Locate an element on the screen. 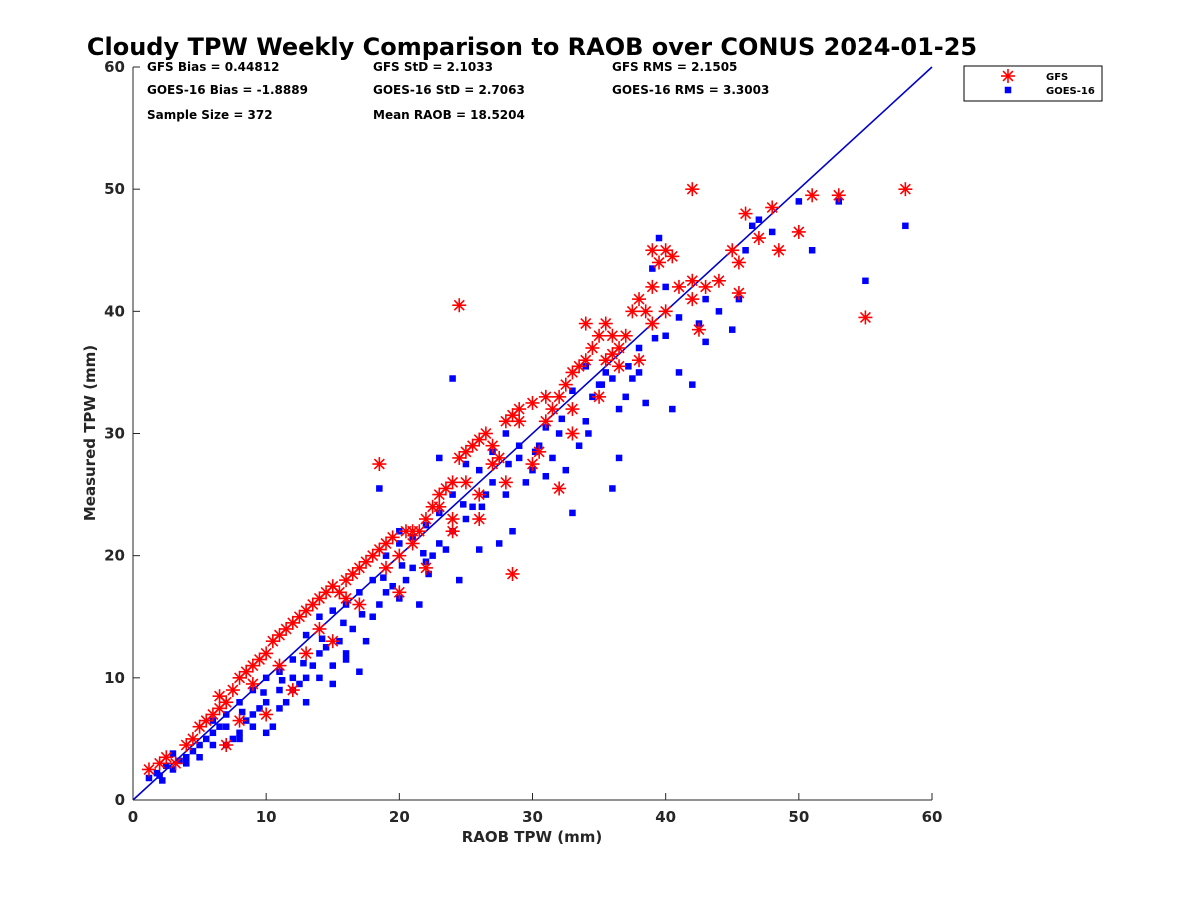  stat-text: Sample Size = 372 is located at coordinates (210, 115).